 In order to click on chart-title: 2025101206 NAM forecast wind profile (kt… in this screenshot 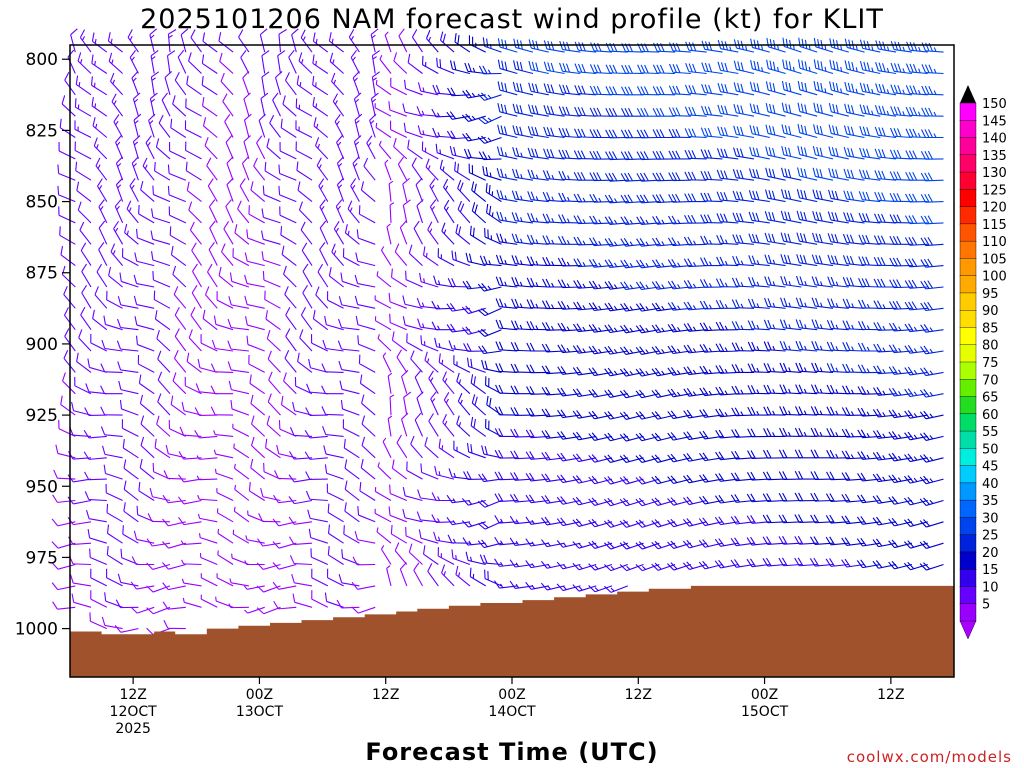, I will do `click(512, 19)`.